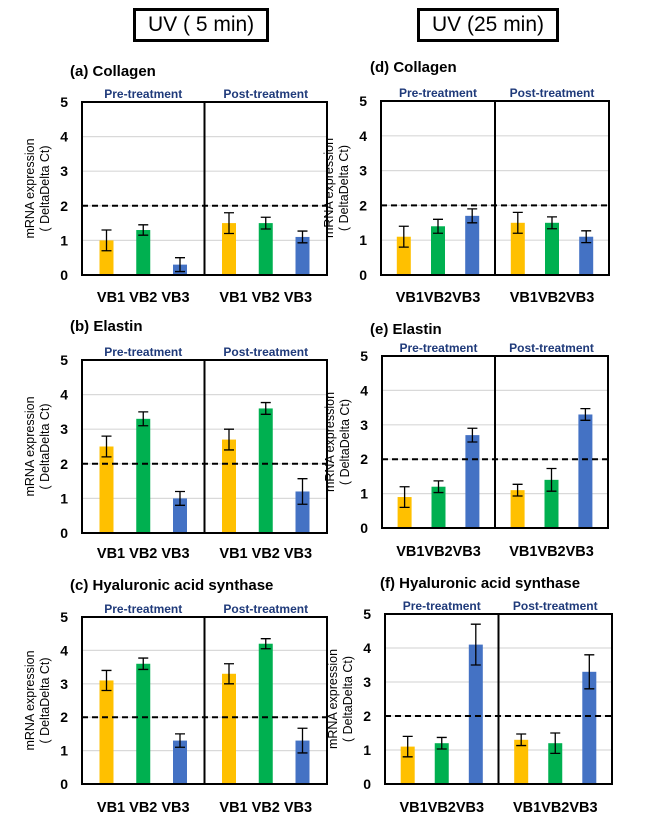  What do you see at coordinates (201, 25) in the screenshot?
I see `header-uv-5min: UV ( 5 min)` at bounding box center [201, 25].